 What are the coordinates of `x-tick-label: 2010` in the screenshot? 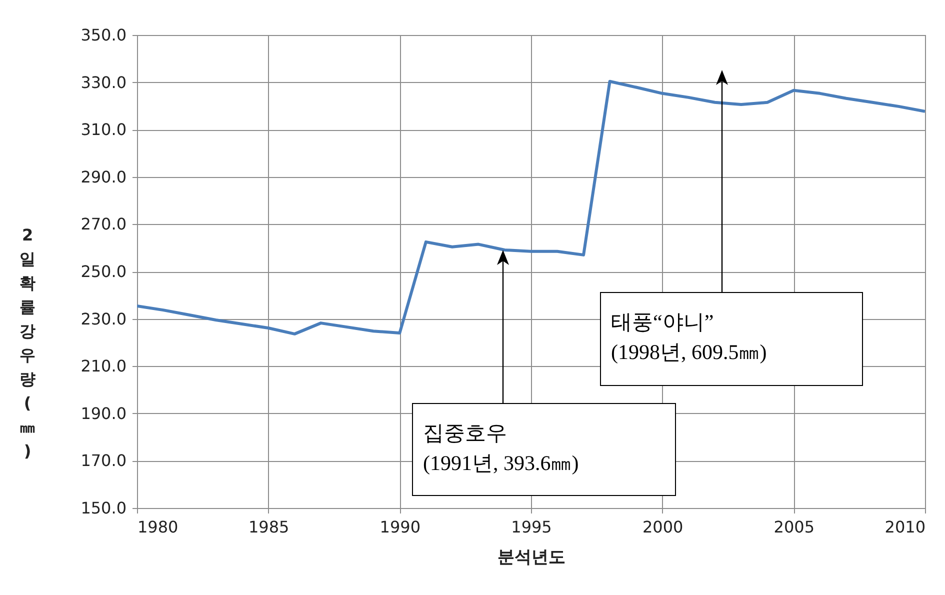 It's located at (905, 527).